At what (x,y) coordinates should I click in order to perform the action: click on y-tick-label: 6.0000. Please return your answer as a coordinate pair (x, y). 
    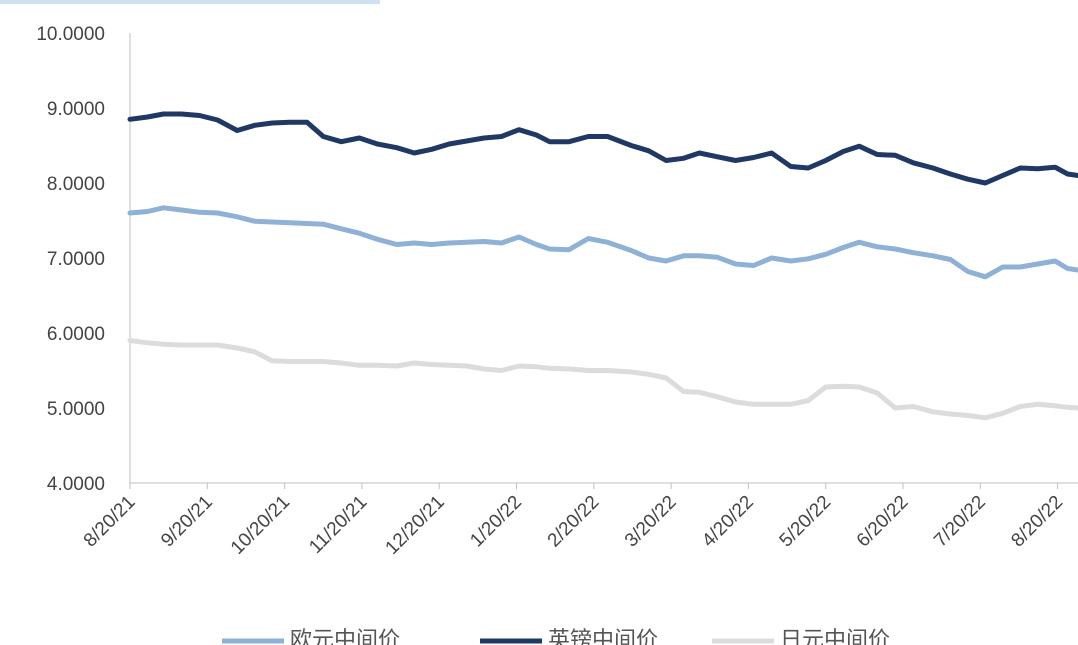
    Looking at the image, I should click on (76, 334).